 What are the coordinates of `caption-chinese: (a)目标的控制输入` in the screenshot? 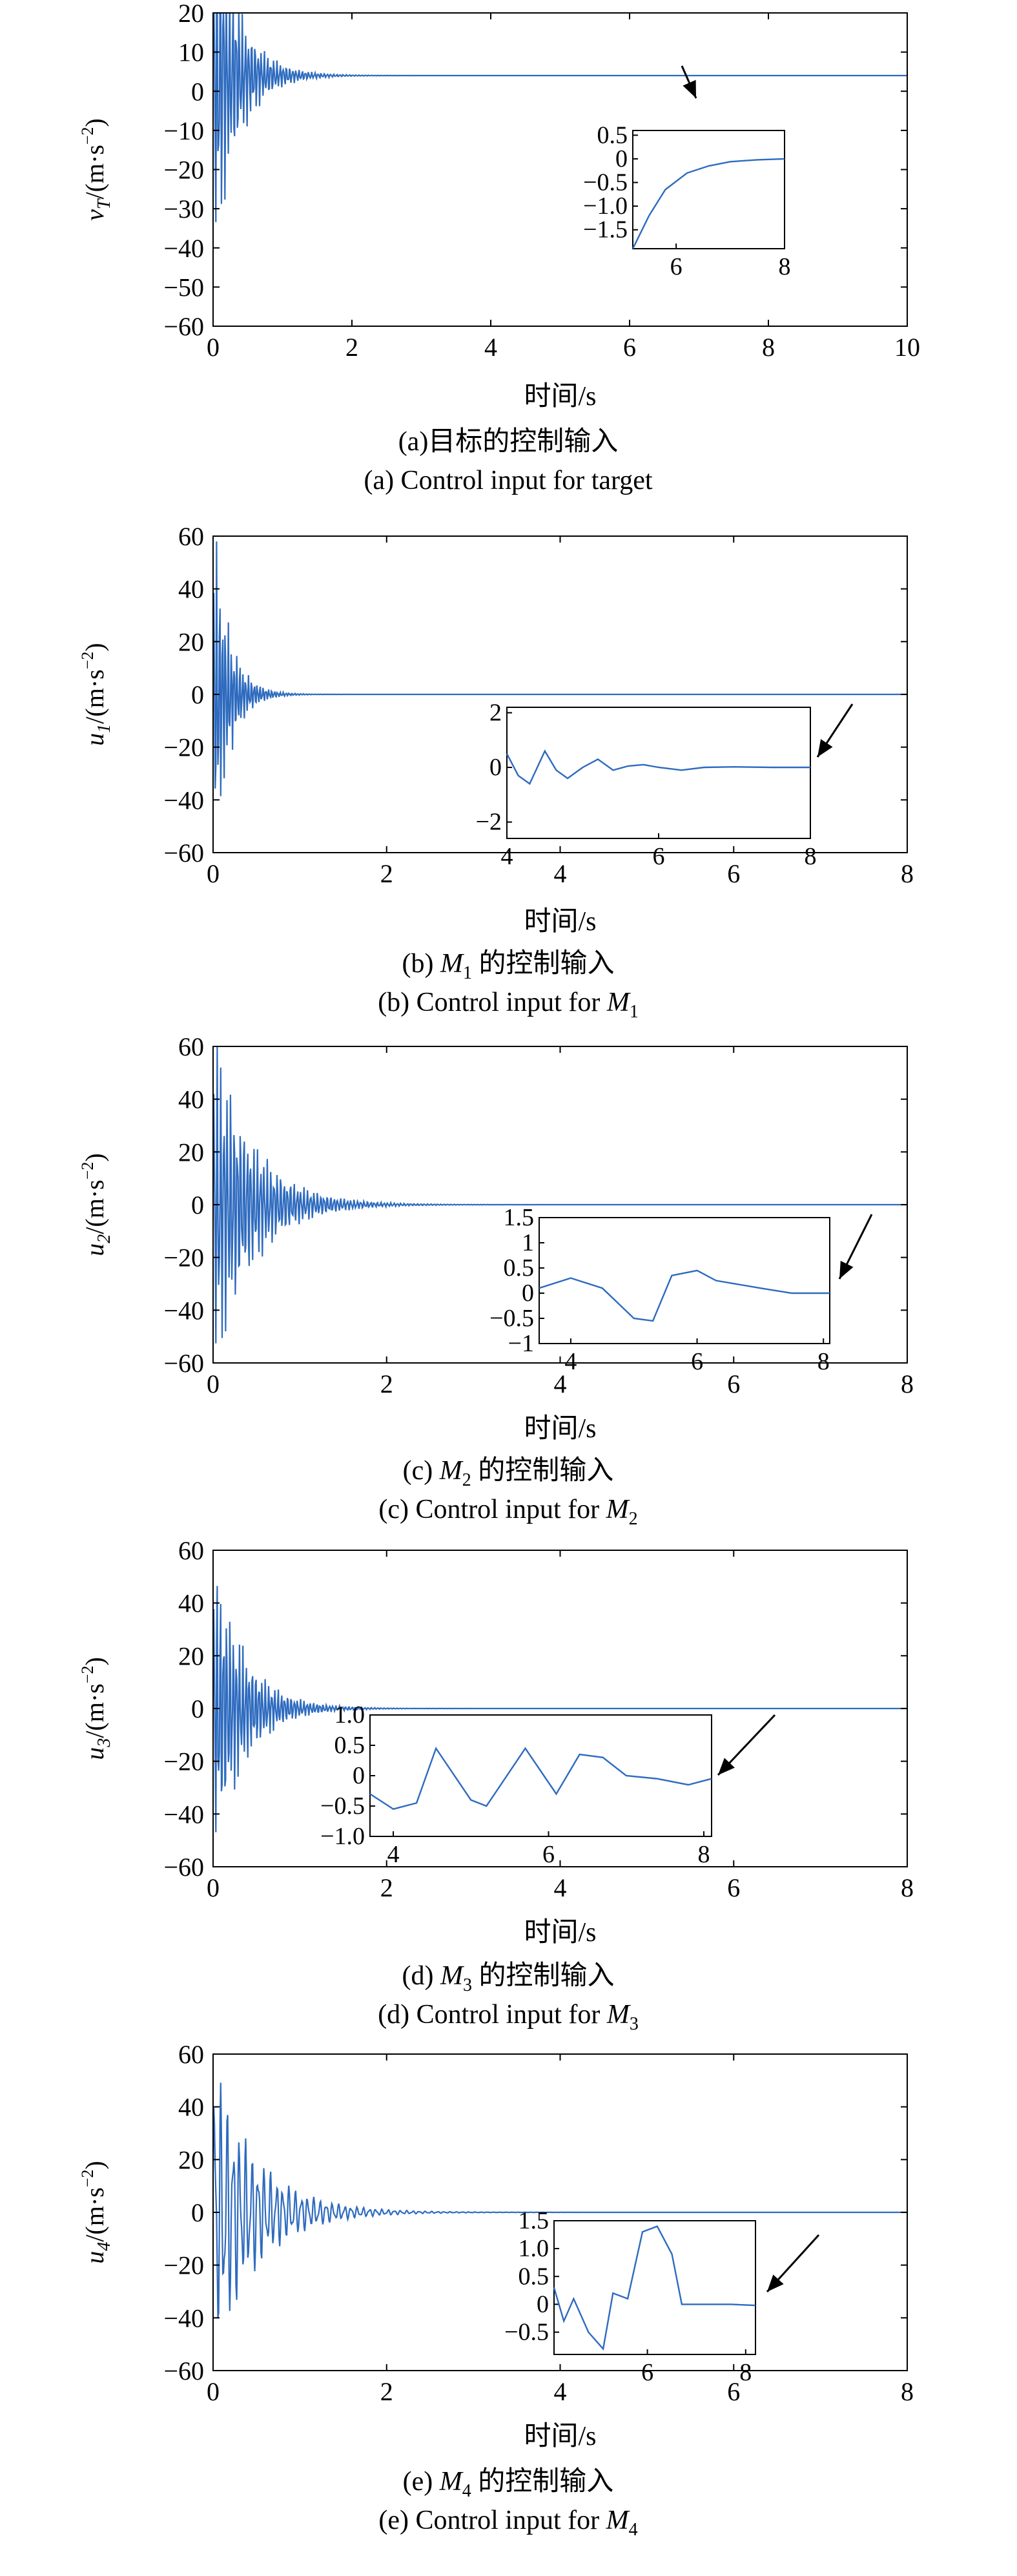 It's located at (508, 442).